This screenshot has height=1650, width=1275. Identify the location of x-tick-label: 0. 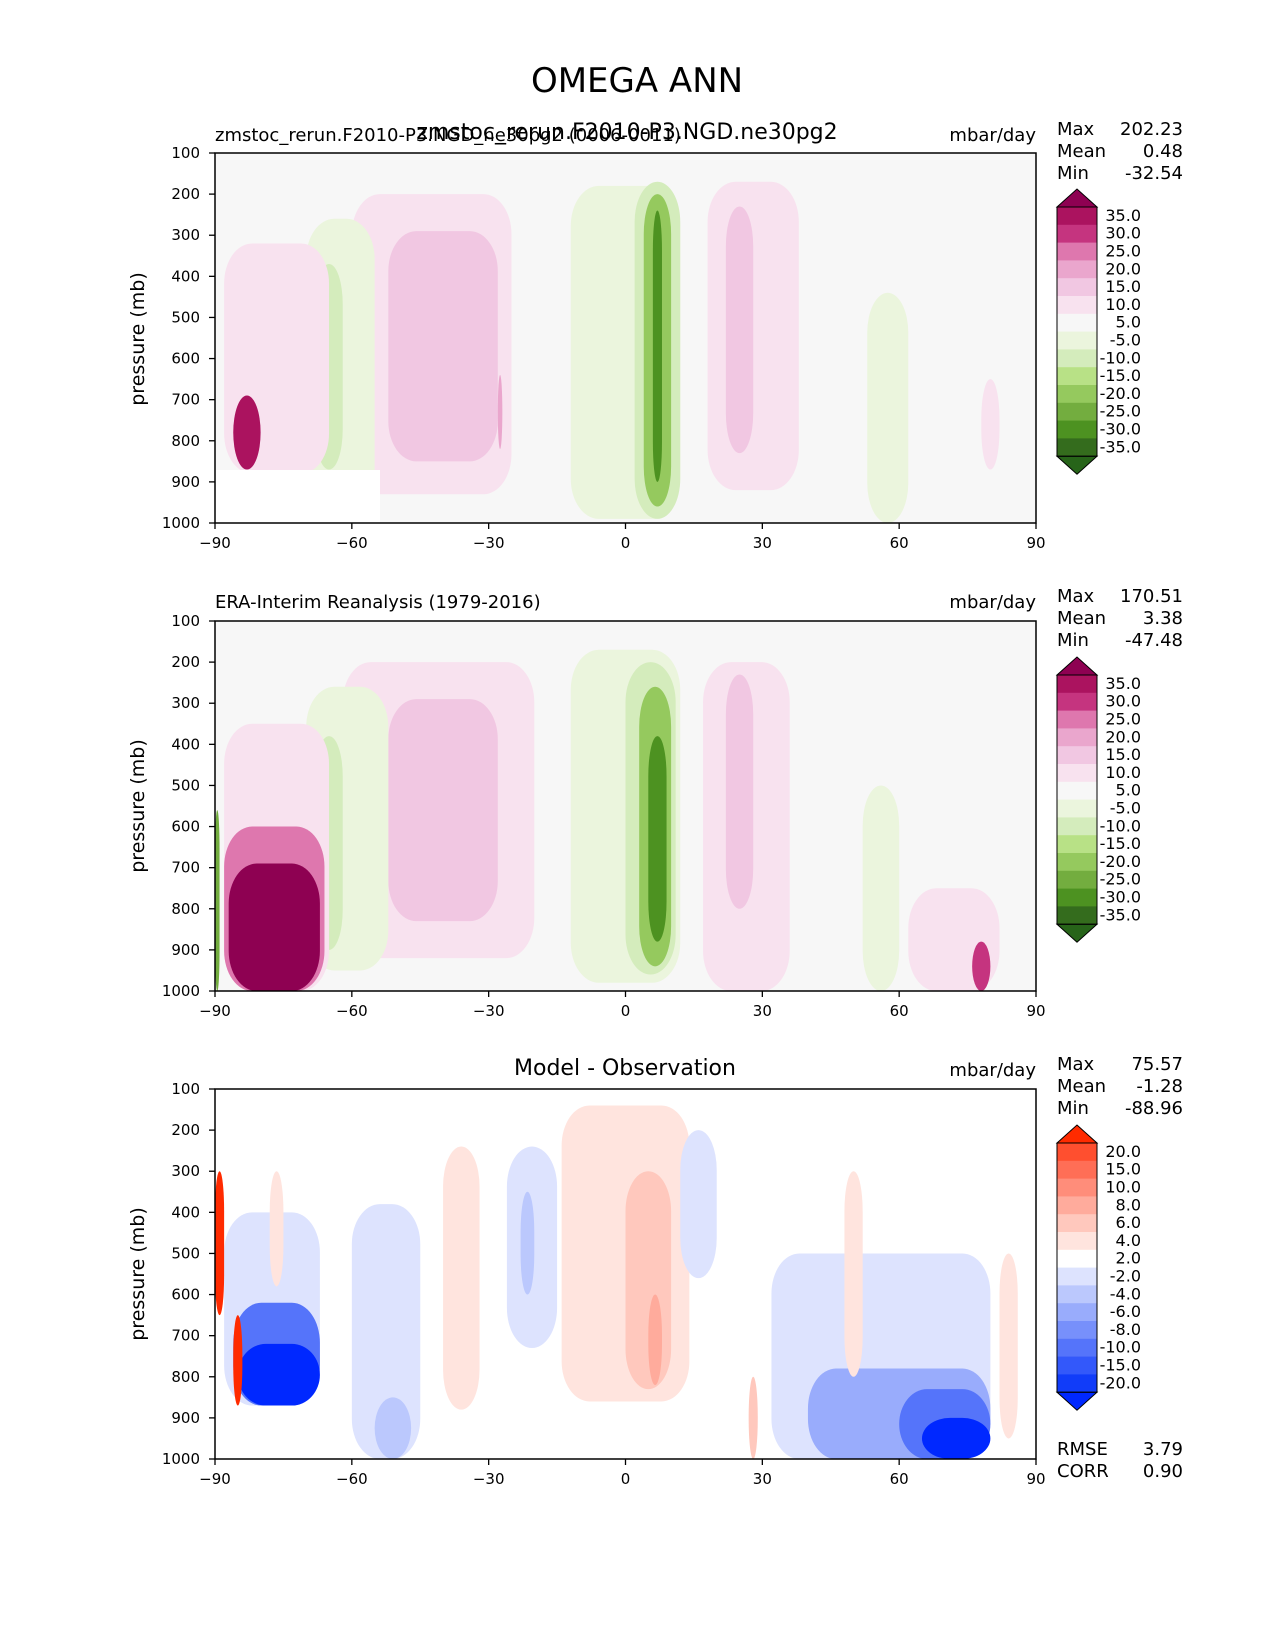
(626, 543).